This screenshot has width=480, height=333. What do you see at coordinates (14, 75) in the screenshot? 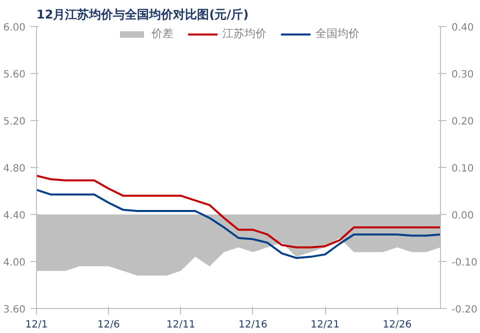
I see `y-tick-label: 5.60` at bounding box center [14, 75].